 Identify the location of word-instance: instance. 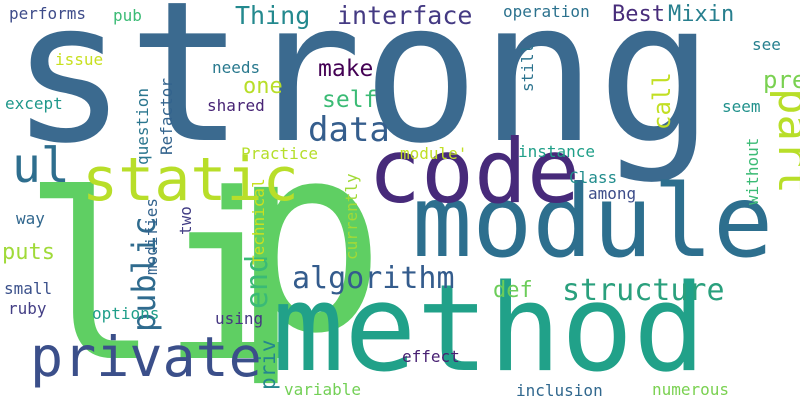
(557, 151).